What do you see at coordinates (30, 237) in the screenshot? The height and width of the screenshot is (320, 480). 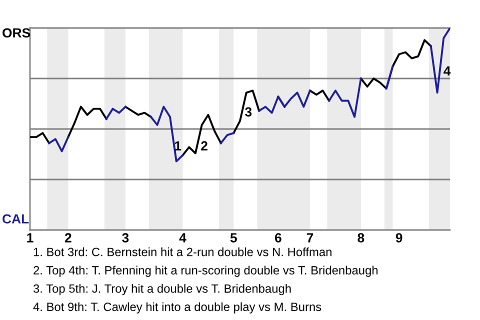 I see `x-tick-label: 1` at bounding box center [30, 237].